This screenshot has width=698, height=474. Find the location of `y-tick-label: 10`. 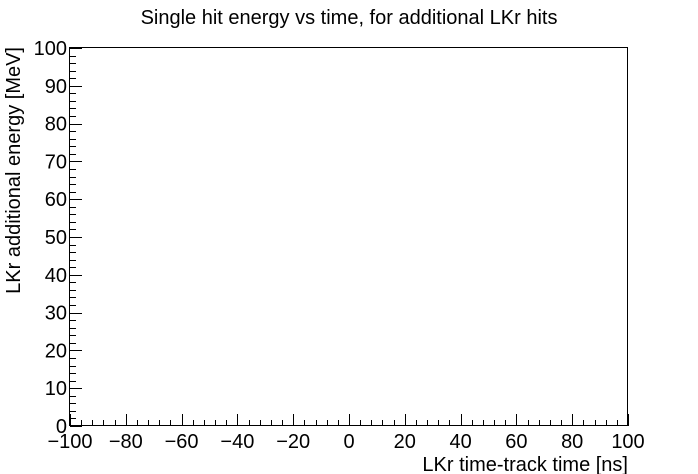

y-tick-label: 10 is located at coordinates (56, 389).